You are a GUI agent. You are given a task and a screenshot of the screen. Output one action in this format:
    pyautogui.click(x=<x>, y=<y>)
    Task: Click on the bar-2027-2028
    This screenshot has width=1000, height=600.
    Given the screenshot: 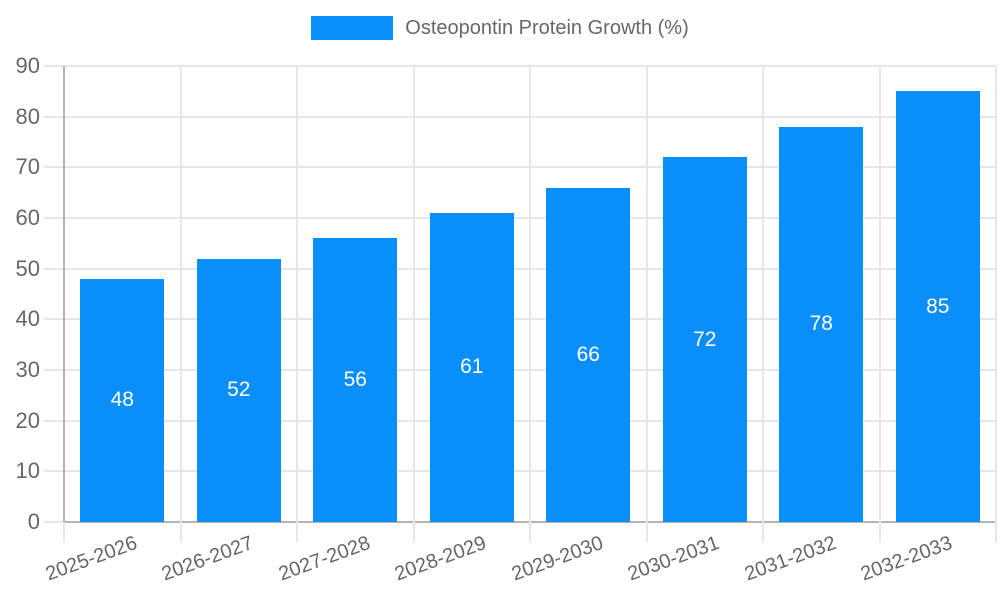 What is the action you would take?
    pyautogui.click(x=355, y=380)
    